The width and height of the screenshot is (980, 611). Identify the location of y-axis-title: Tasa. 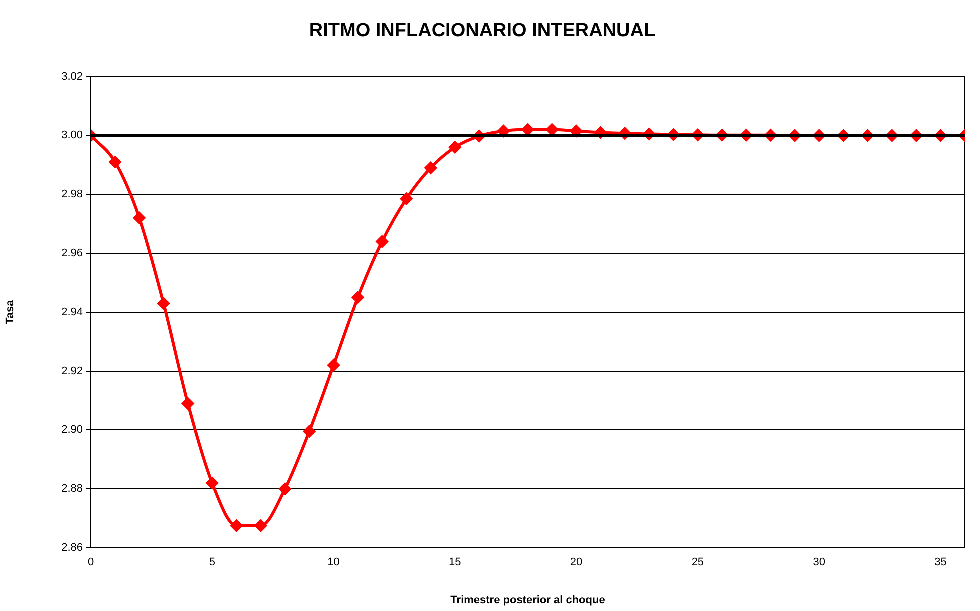
(10, 312).